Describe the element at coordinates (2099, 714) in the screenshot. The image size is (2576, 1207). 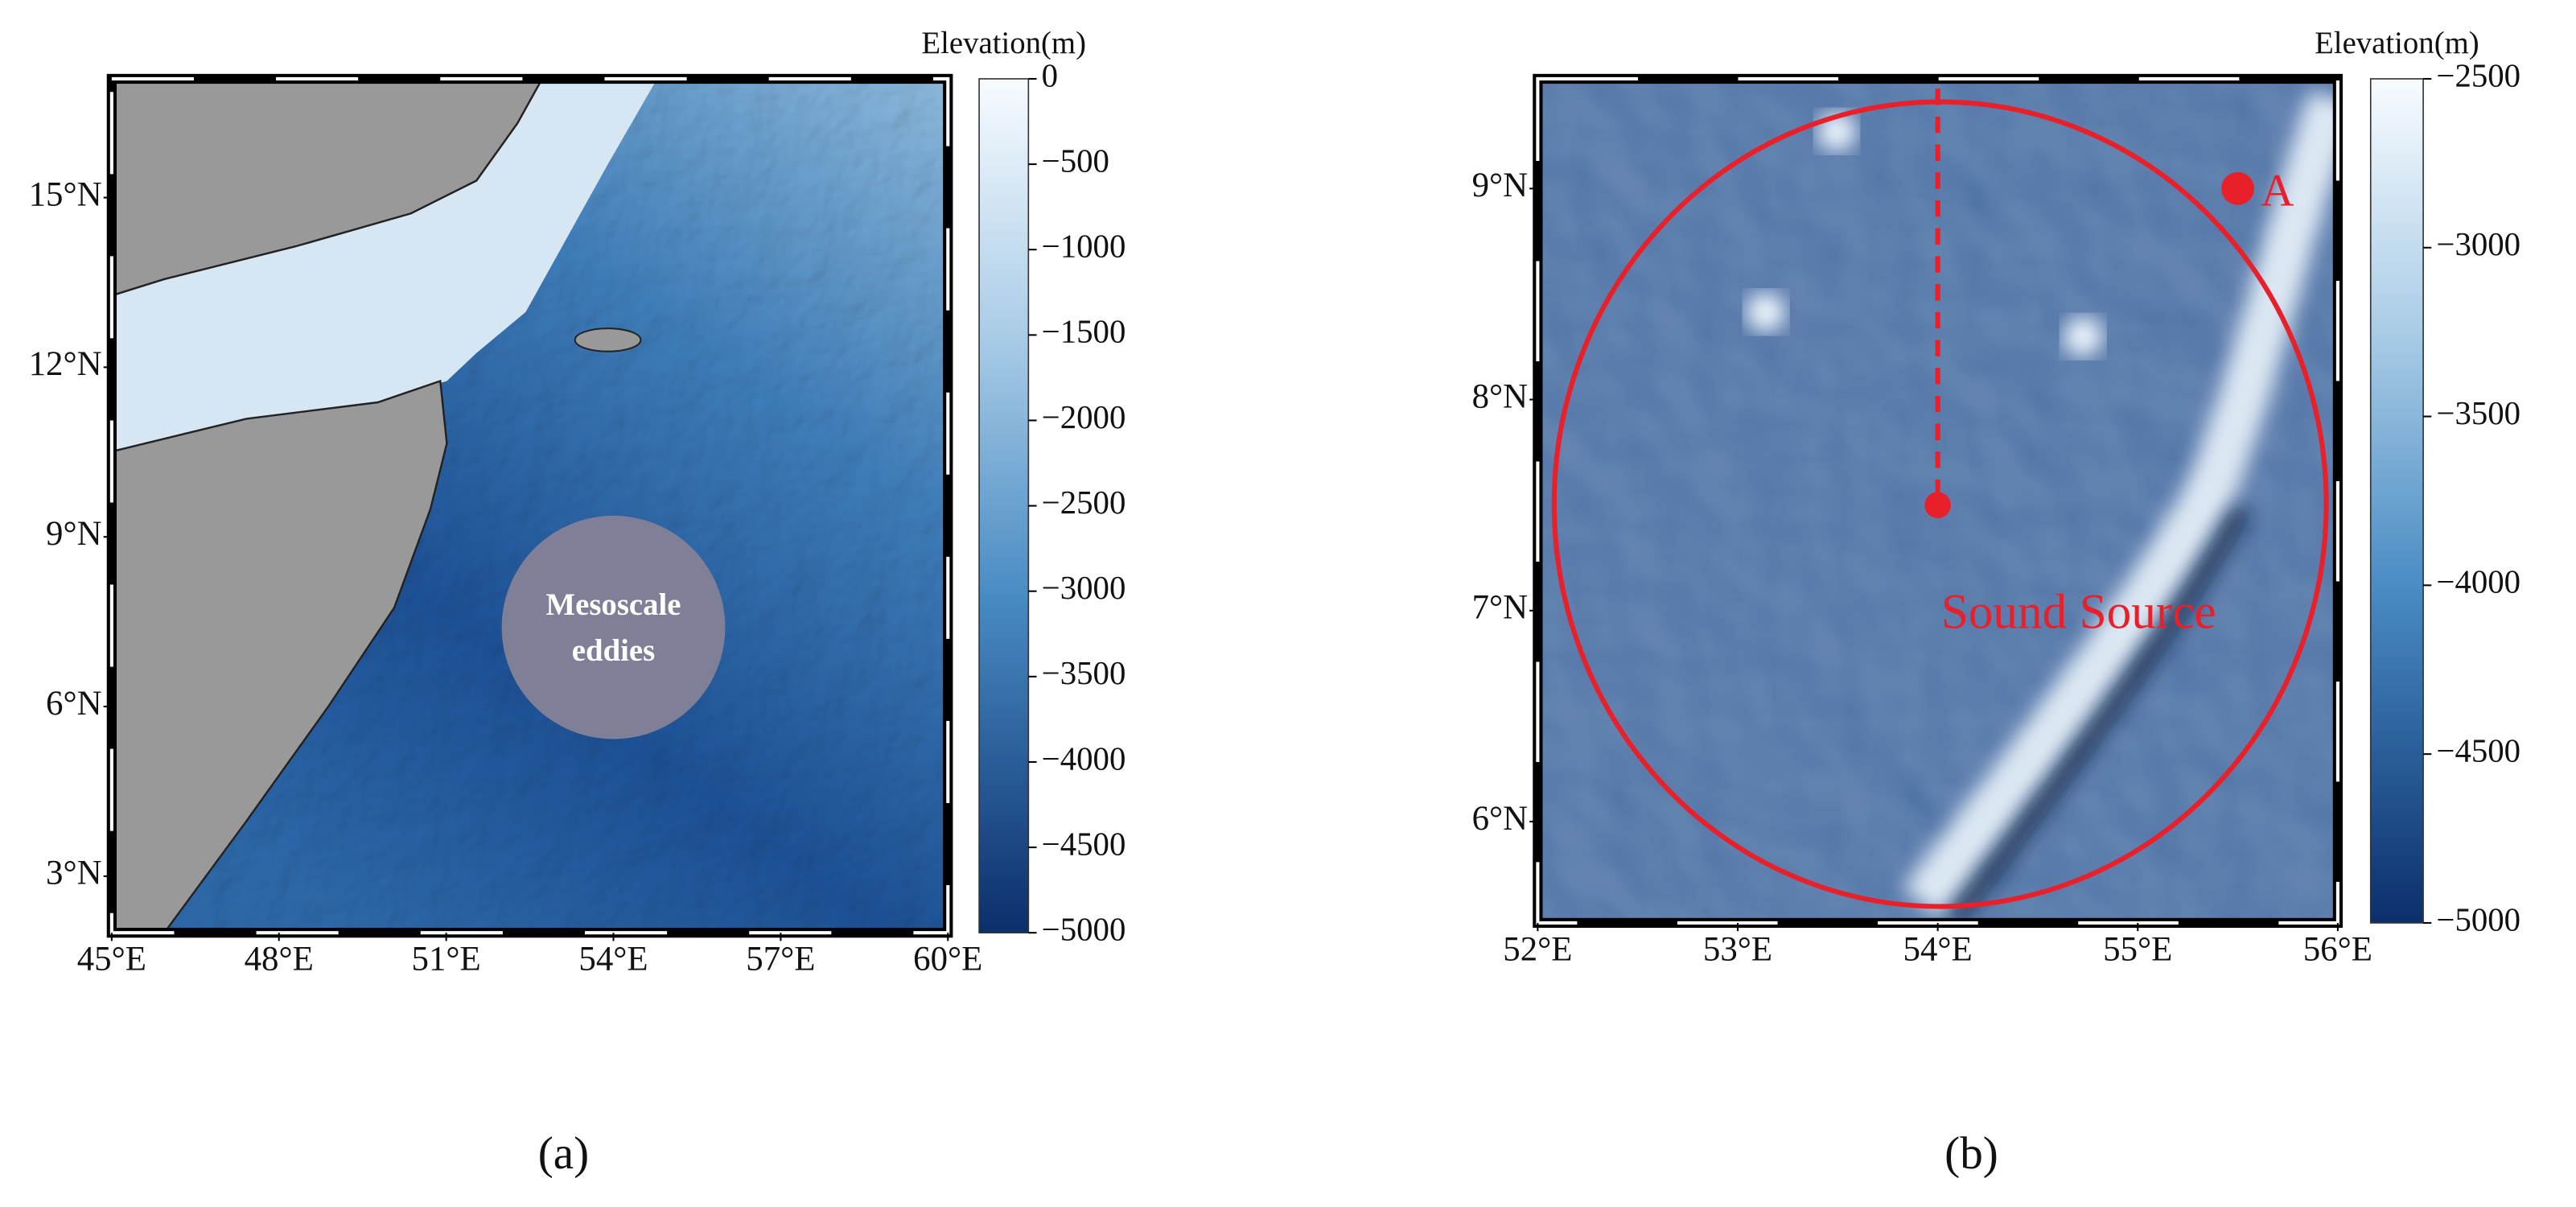
I see `ridge-shadow` at that location.